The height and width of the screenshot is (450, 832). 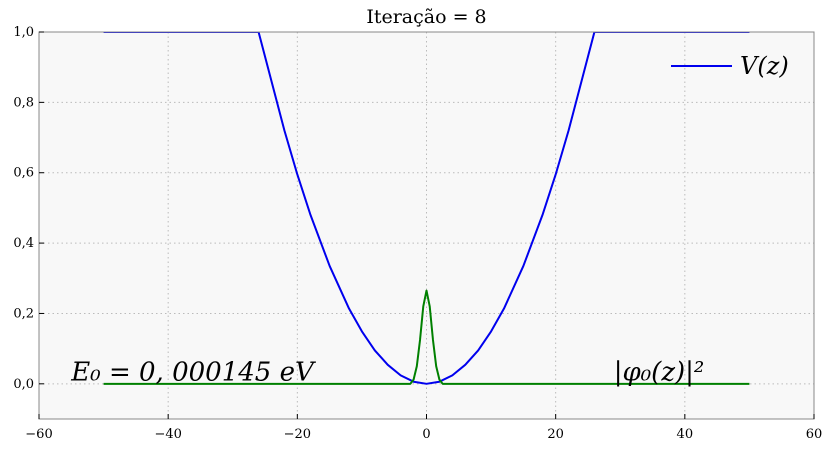 I want to click on y-tick-label: 0,0, so click(x=23, y=384).